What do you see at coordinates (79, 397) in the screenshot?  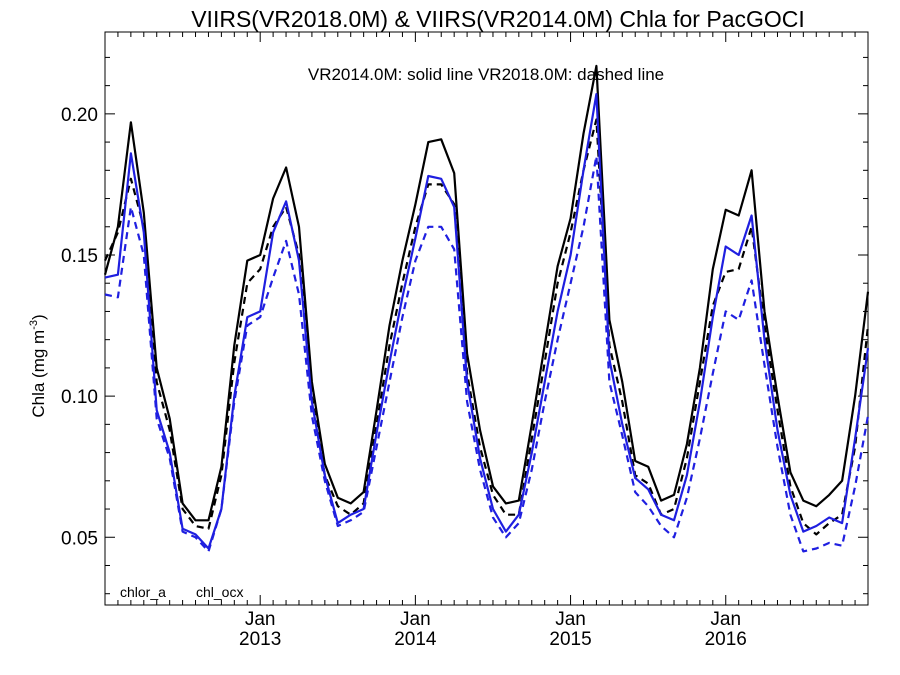 I see `y-tick-label: 0.10` at bounding box center [79, 397].